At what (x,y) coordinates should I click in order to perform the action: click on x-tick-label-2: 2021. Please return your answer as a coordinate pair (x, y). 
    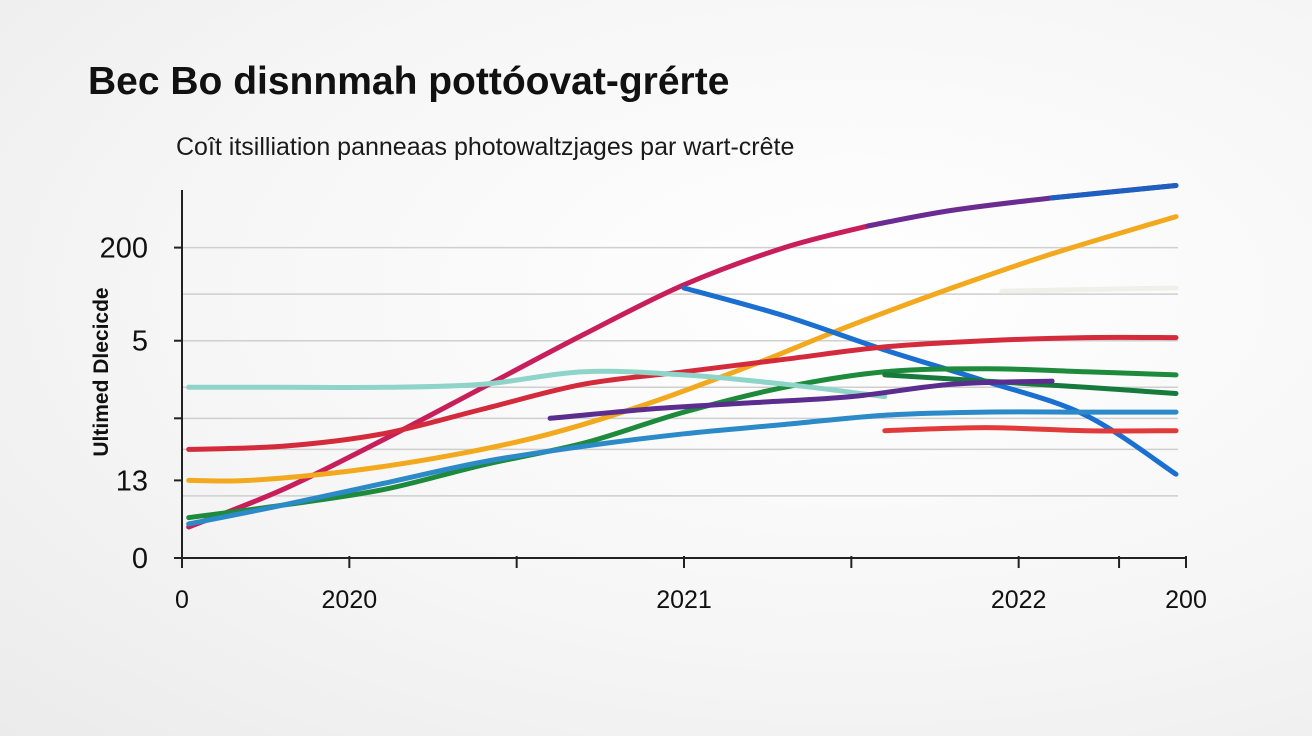
    Looking at the image, I should click on (684, 600).